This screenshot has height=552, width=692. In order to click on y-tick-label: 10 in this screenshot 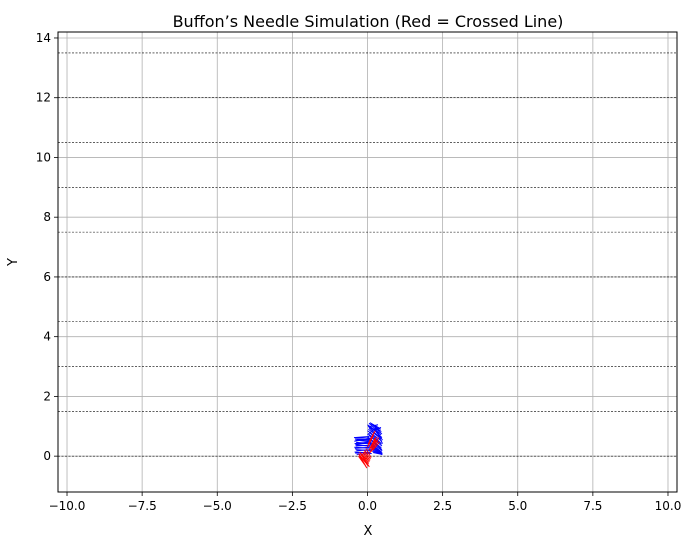, I will do `click(43, 157)`.